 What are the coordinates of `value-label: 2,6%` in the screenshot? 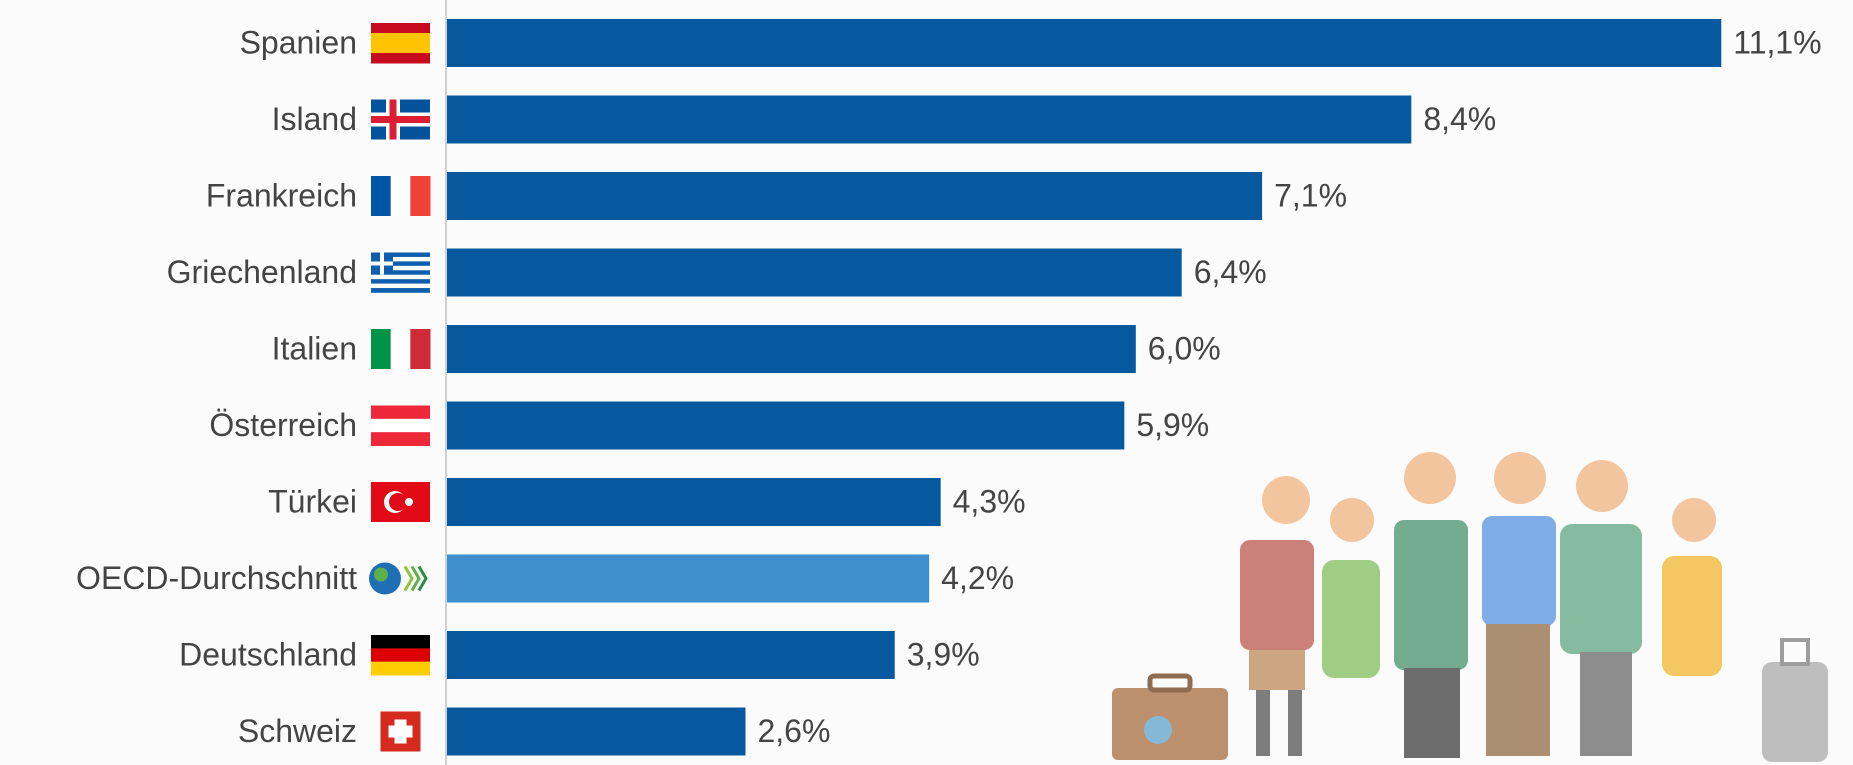 It's located at (793, 731).